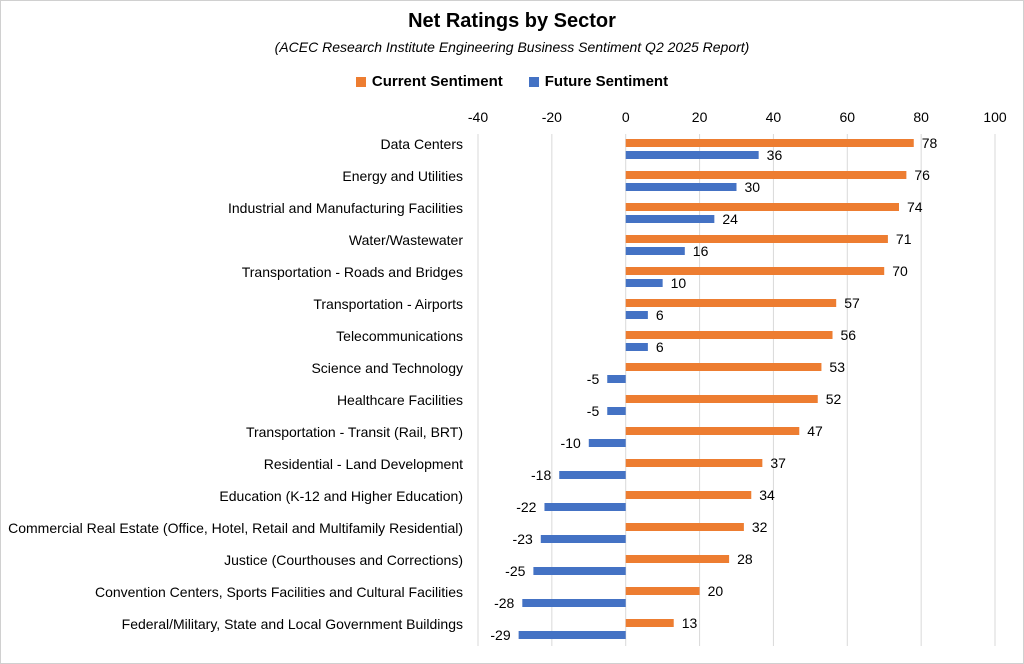 The width and height of the screenshot is (1024, 664). What do you see at coordinates (533, 81) in the screenshot?
I see `legend-swatch-future` at bounding box center [533, 81].